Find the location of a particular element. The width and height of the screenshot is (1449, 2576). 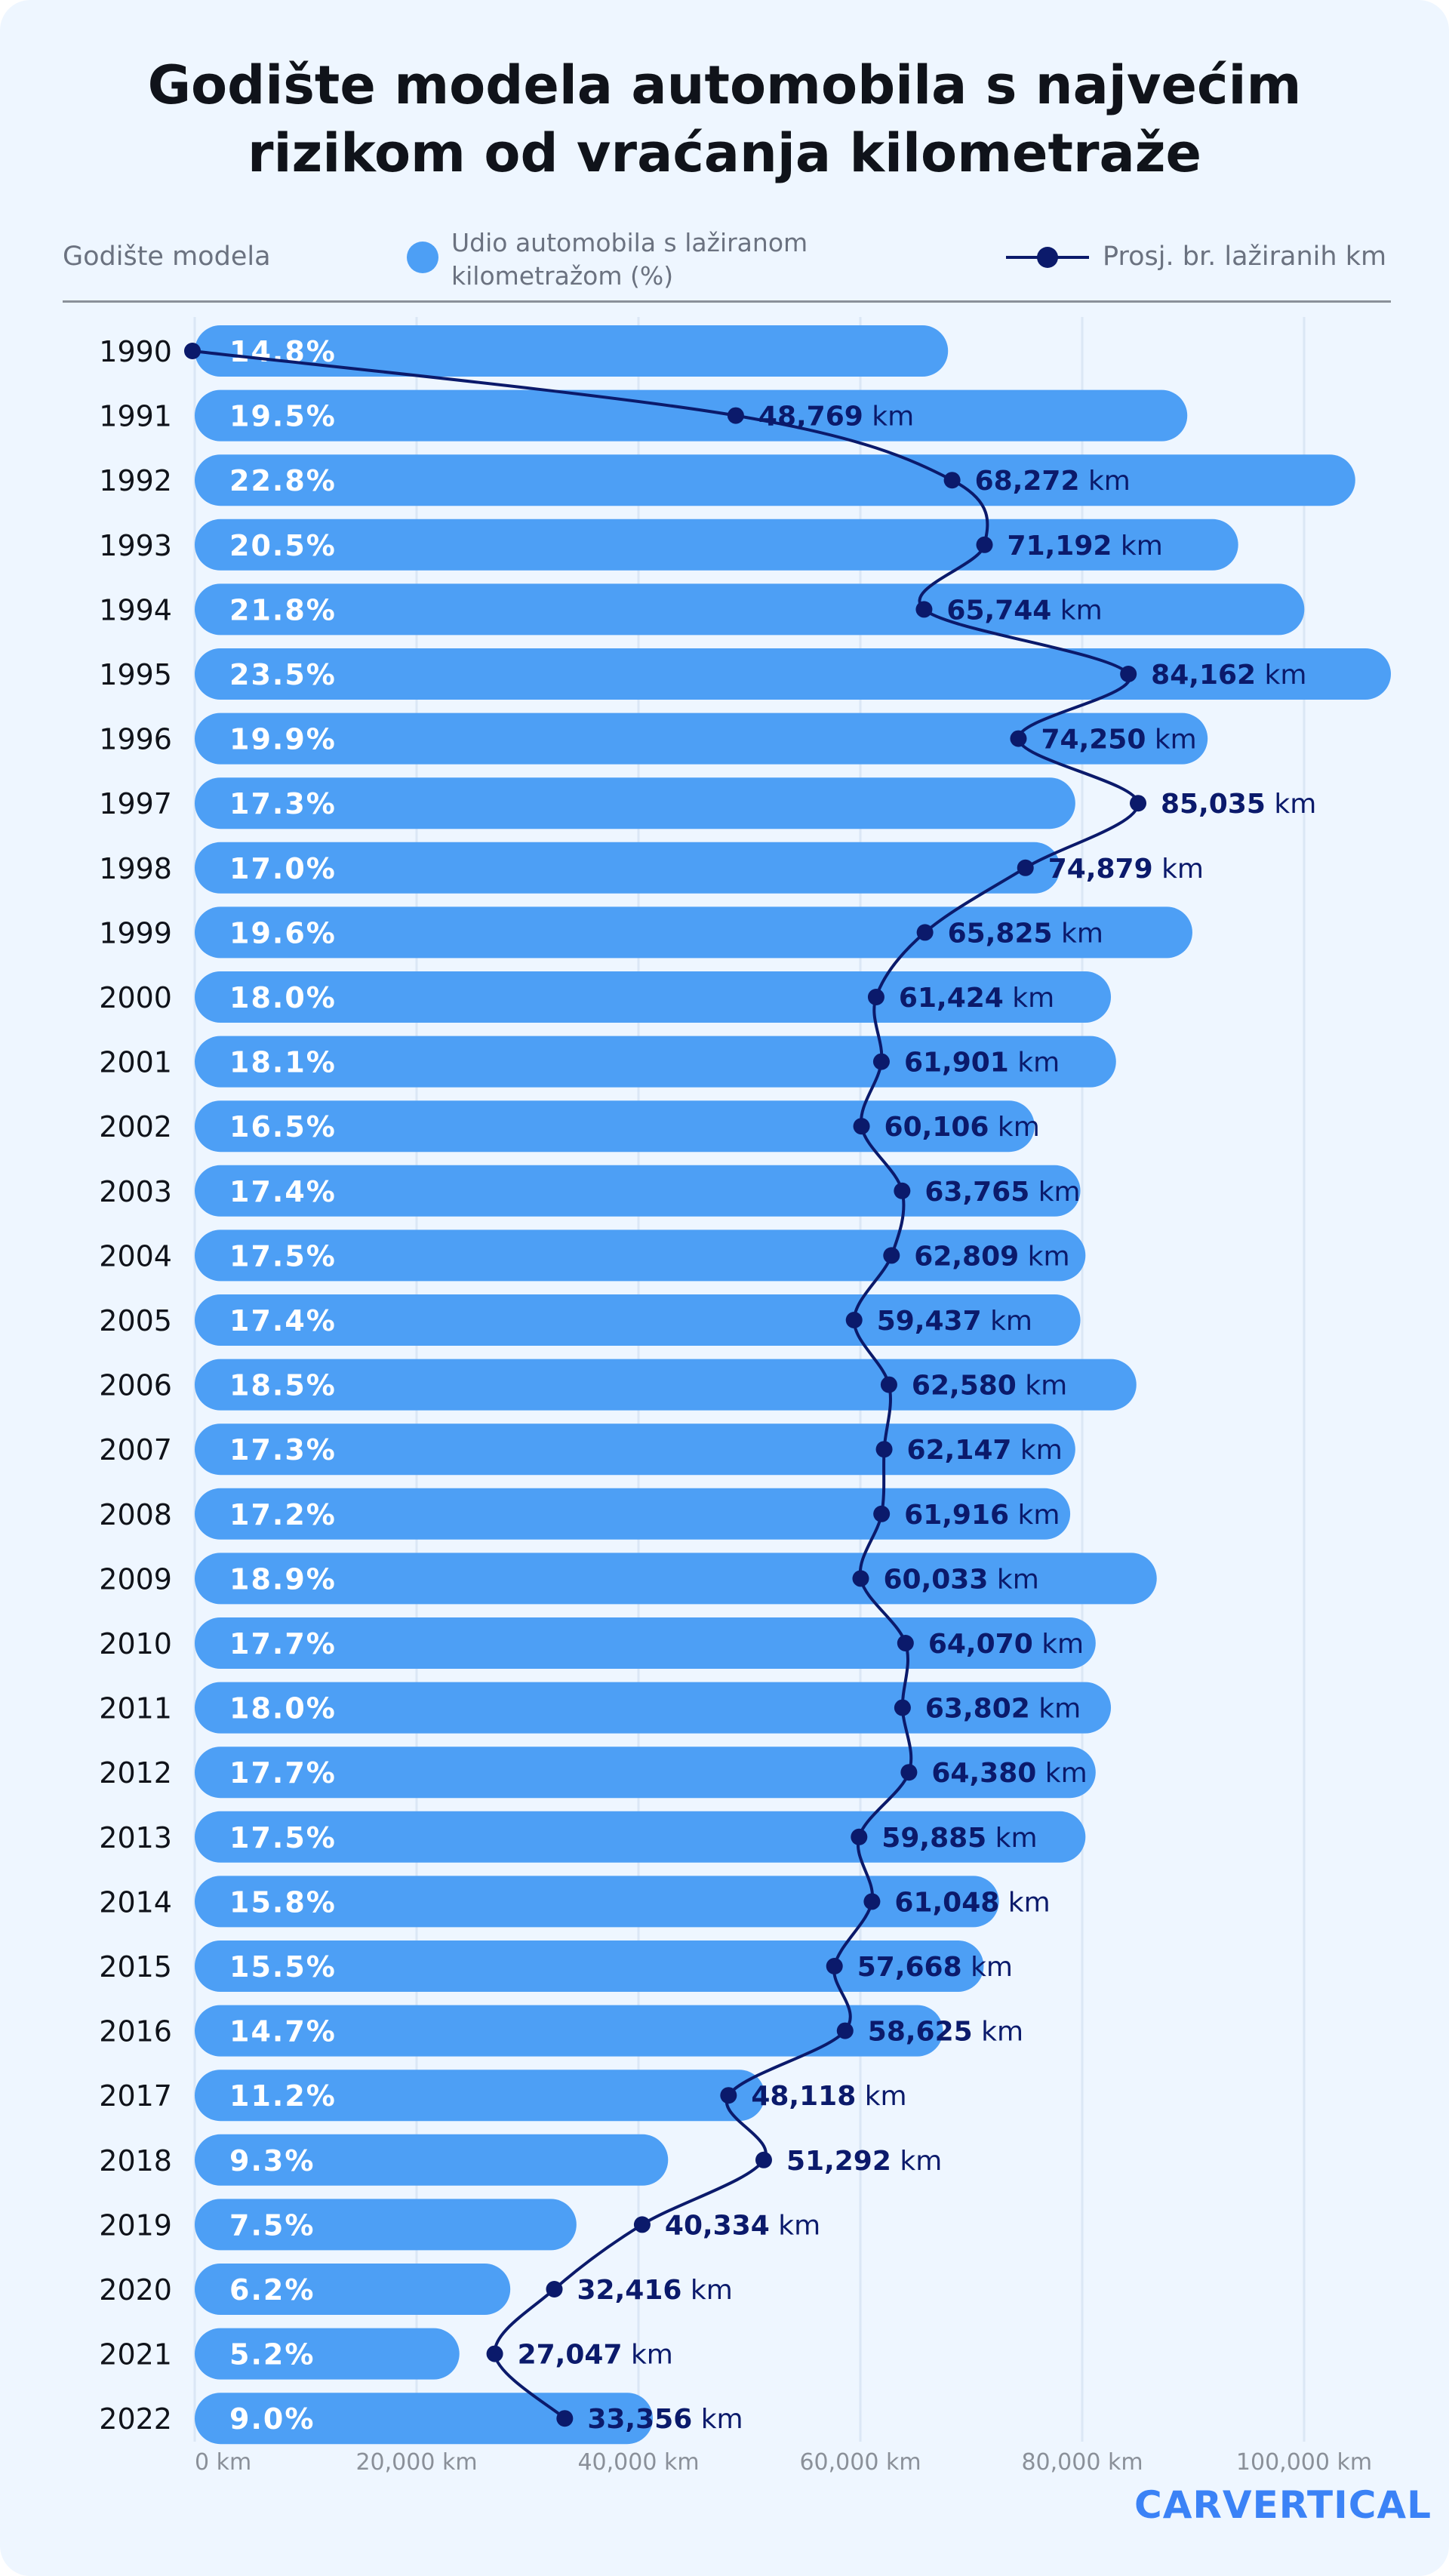

bar-value-label-1991: 19.5% is located at coordinates (283, 416).